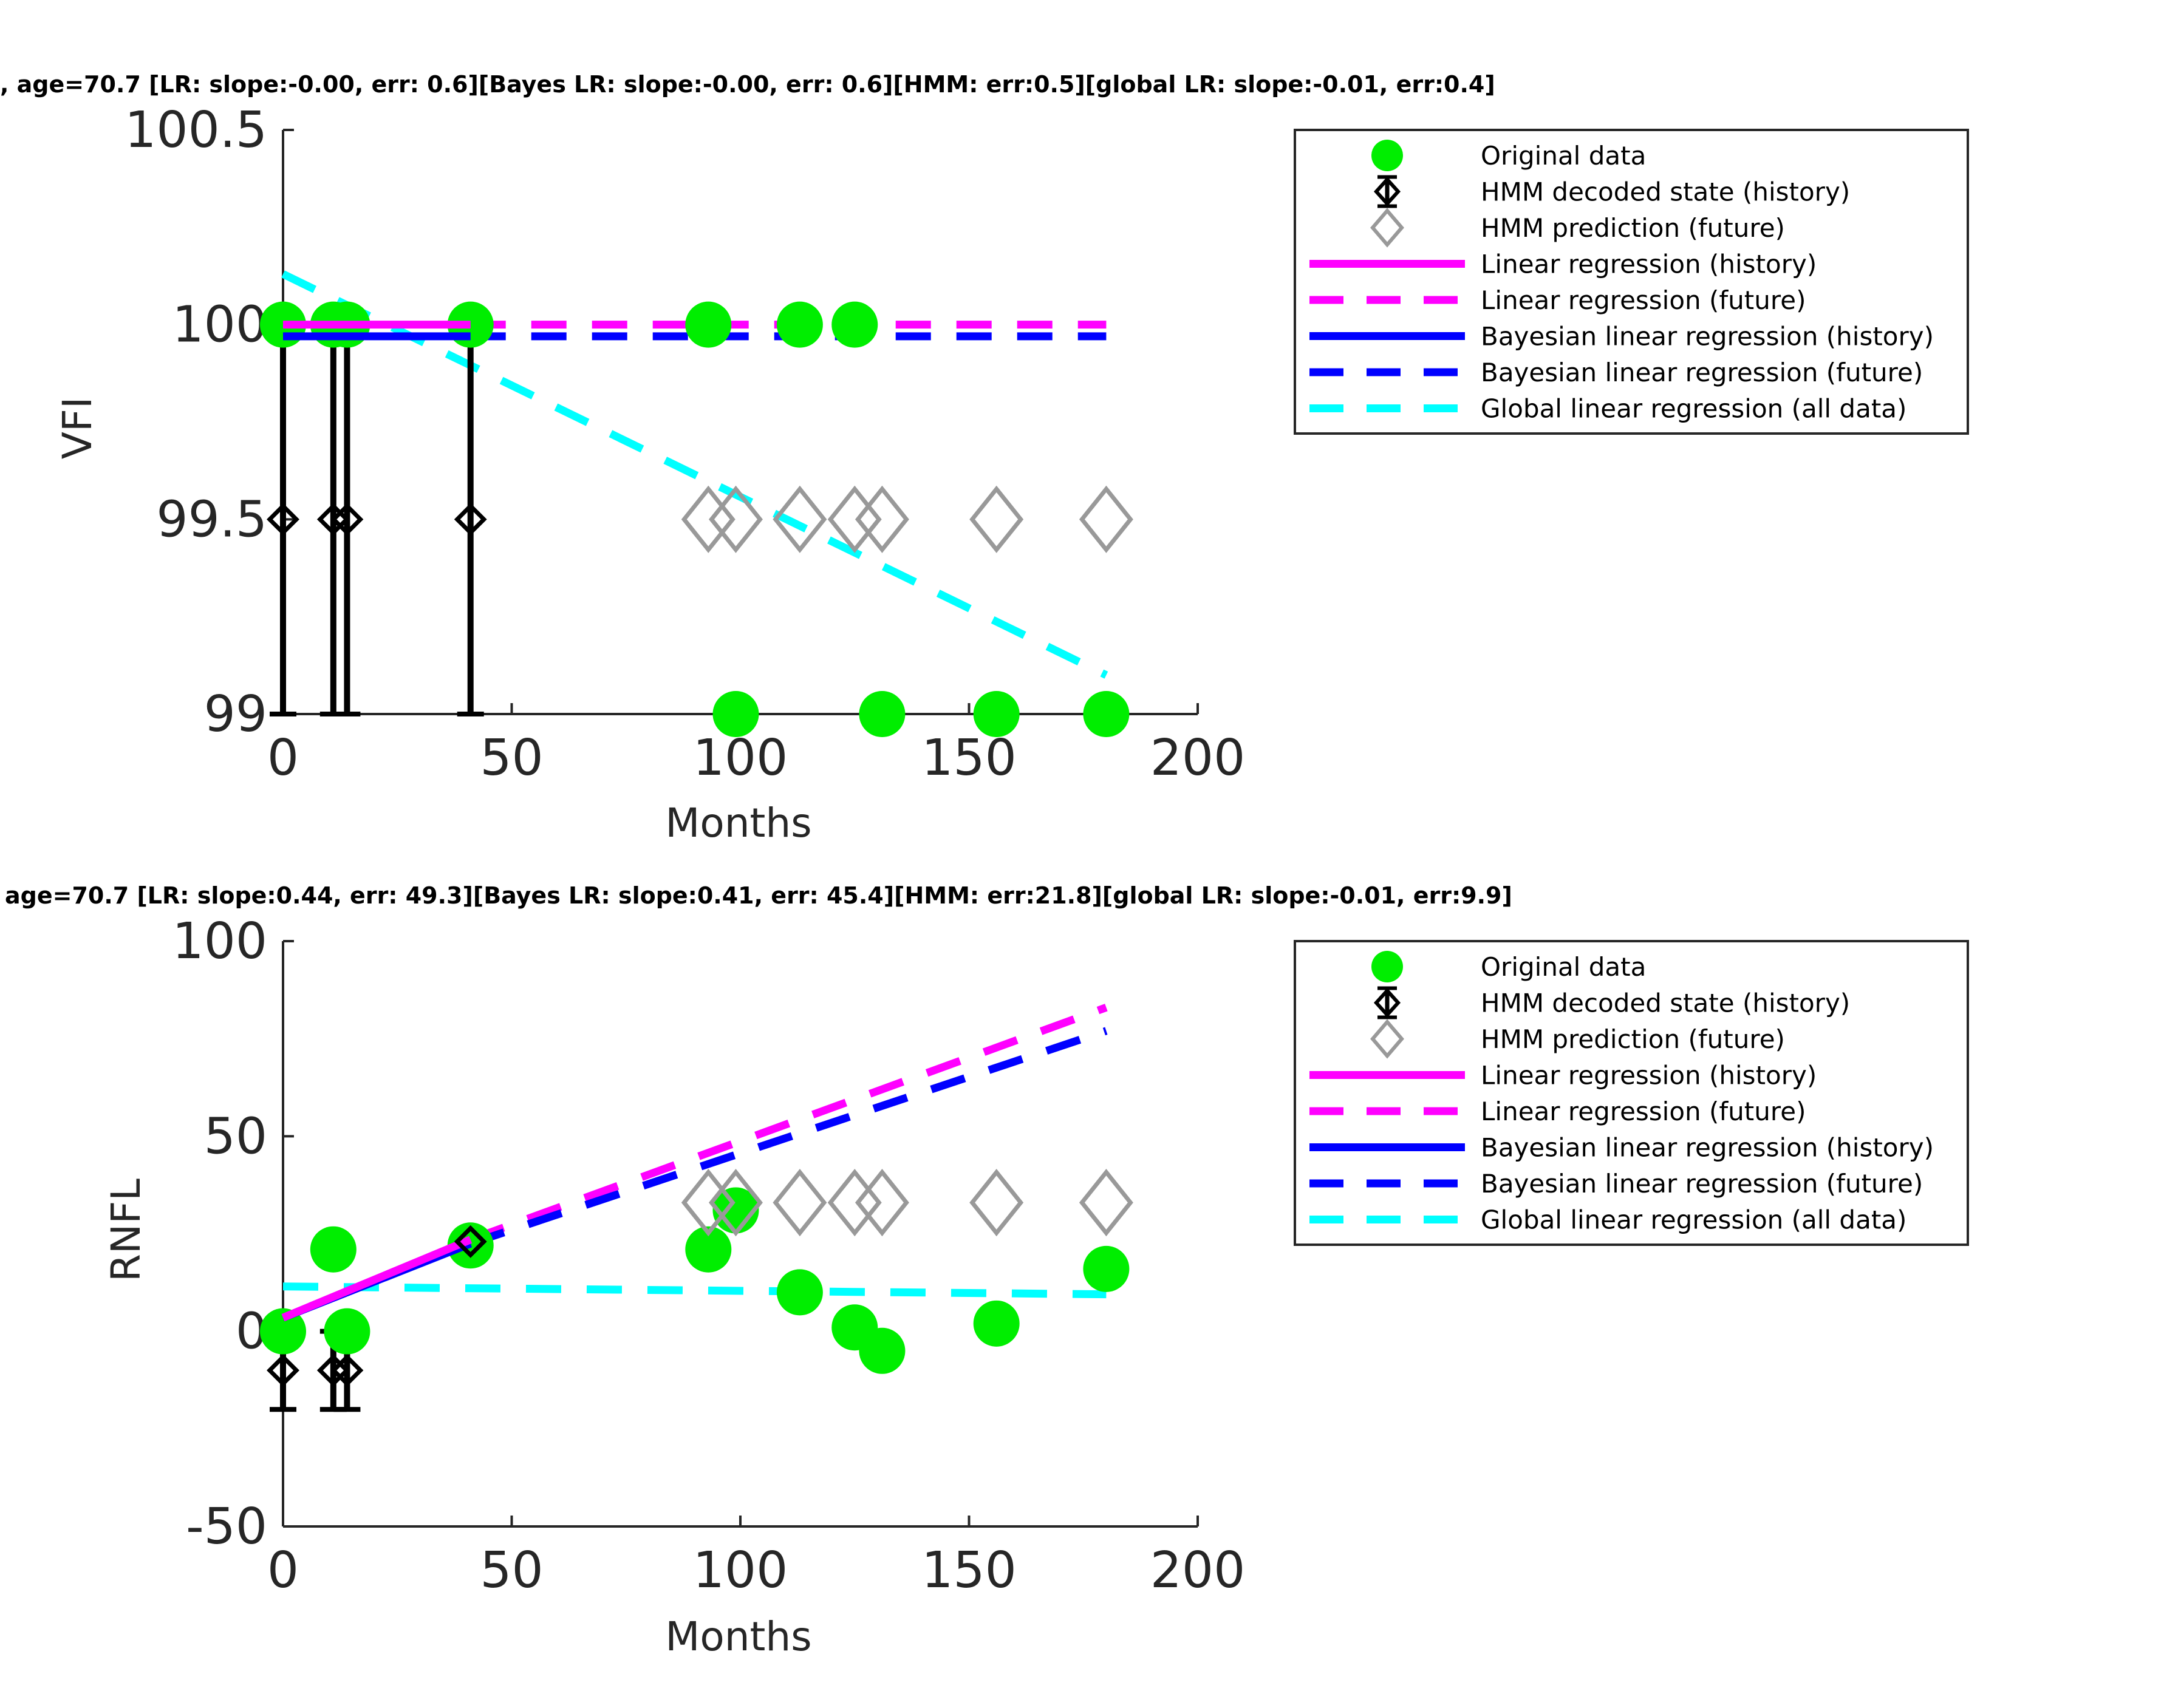 The height and width of the screenshot is (1708, 2164). Describe the element at coordinates (788, 1137) in the screenshot. I see `rnfl-bayes-future-line` at that location.